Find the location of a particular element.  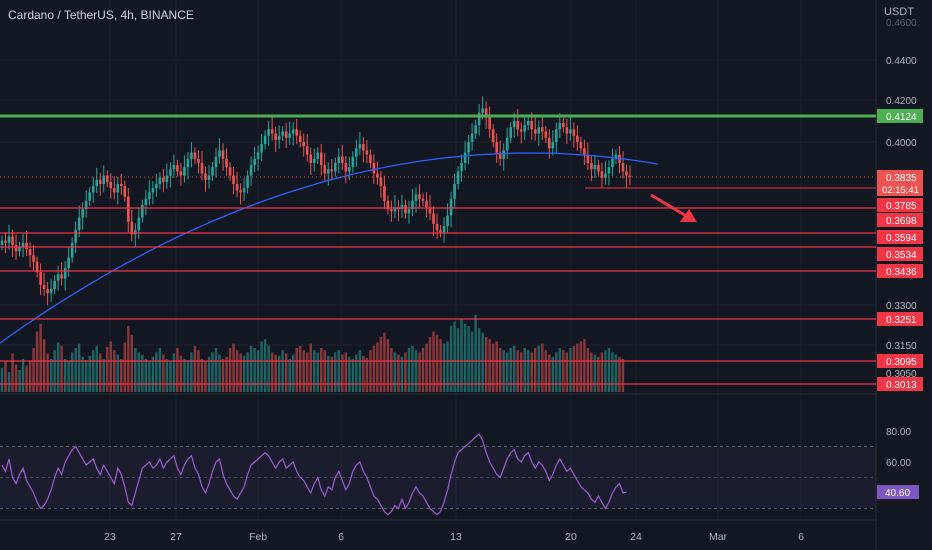

arrow-head is located at coordinates (688, 215).